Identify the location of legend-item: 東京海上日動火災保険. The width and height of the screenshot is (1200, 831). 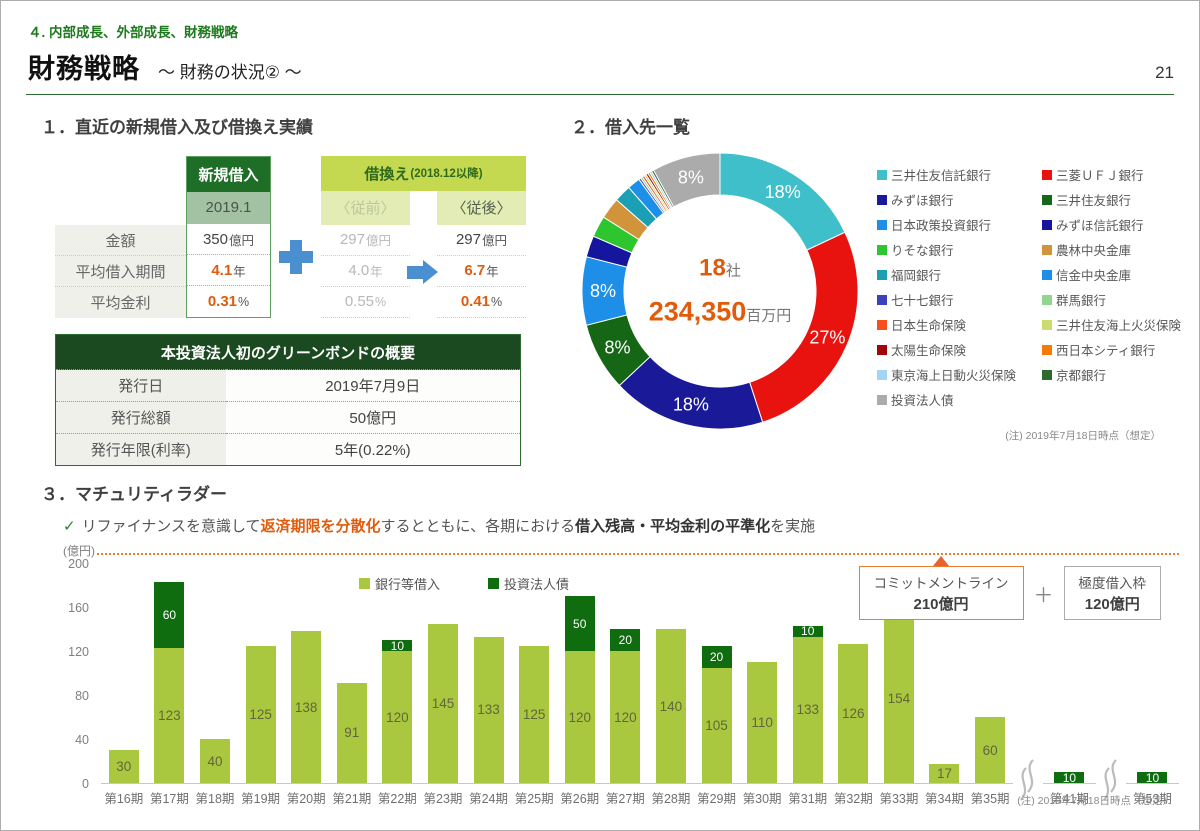
(958, 374).